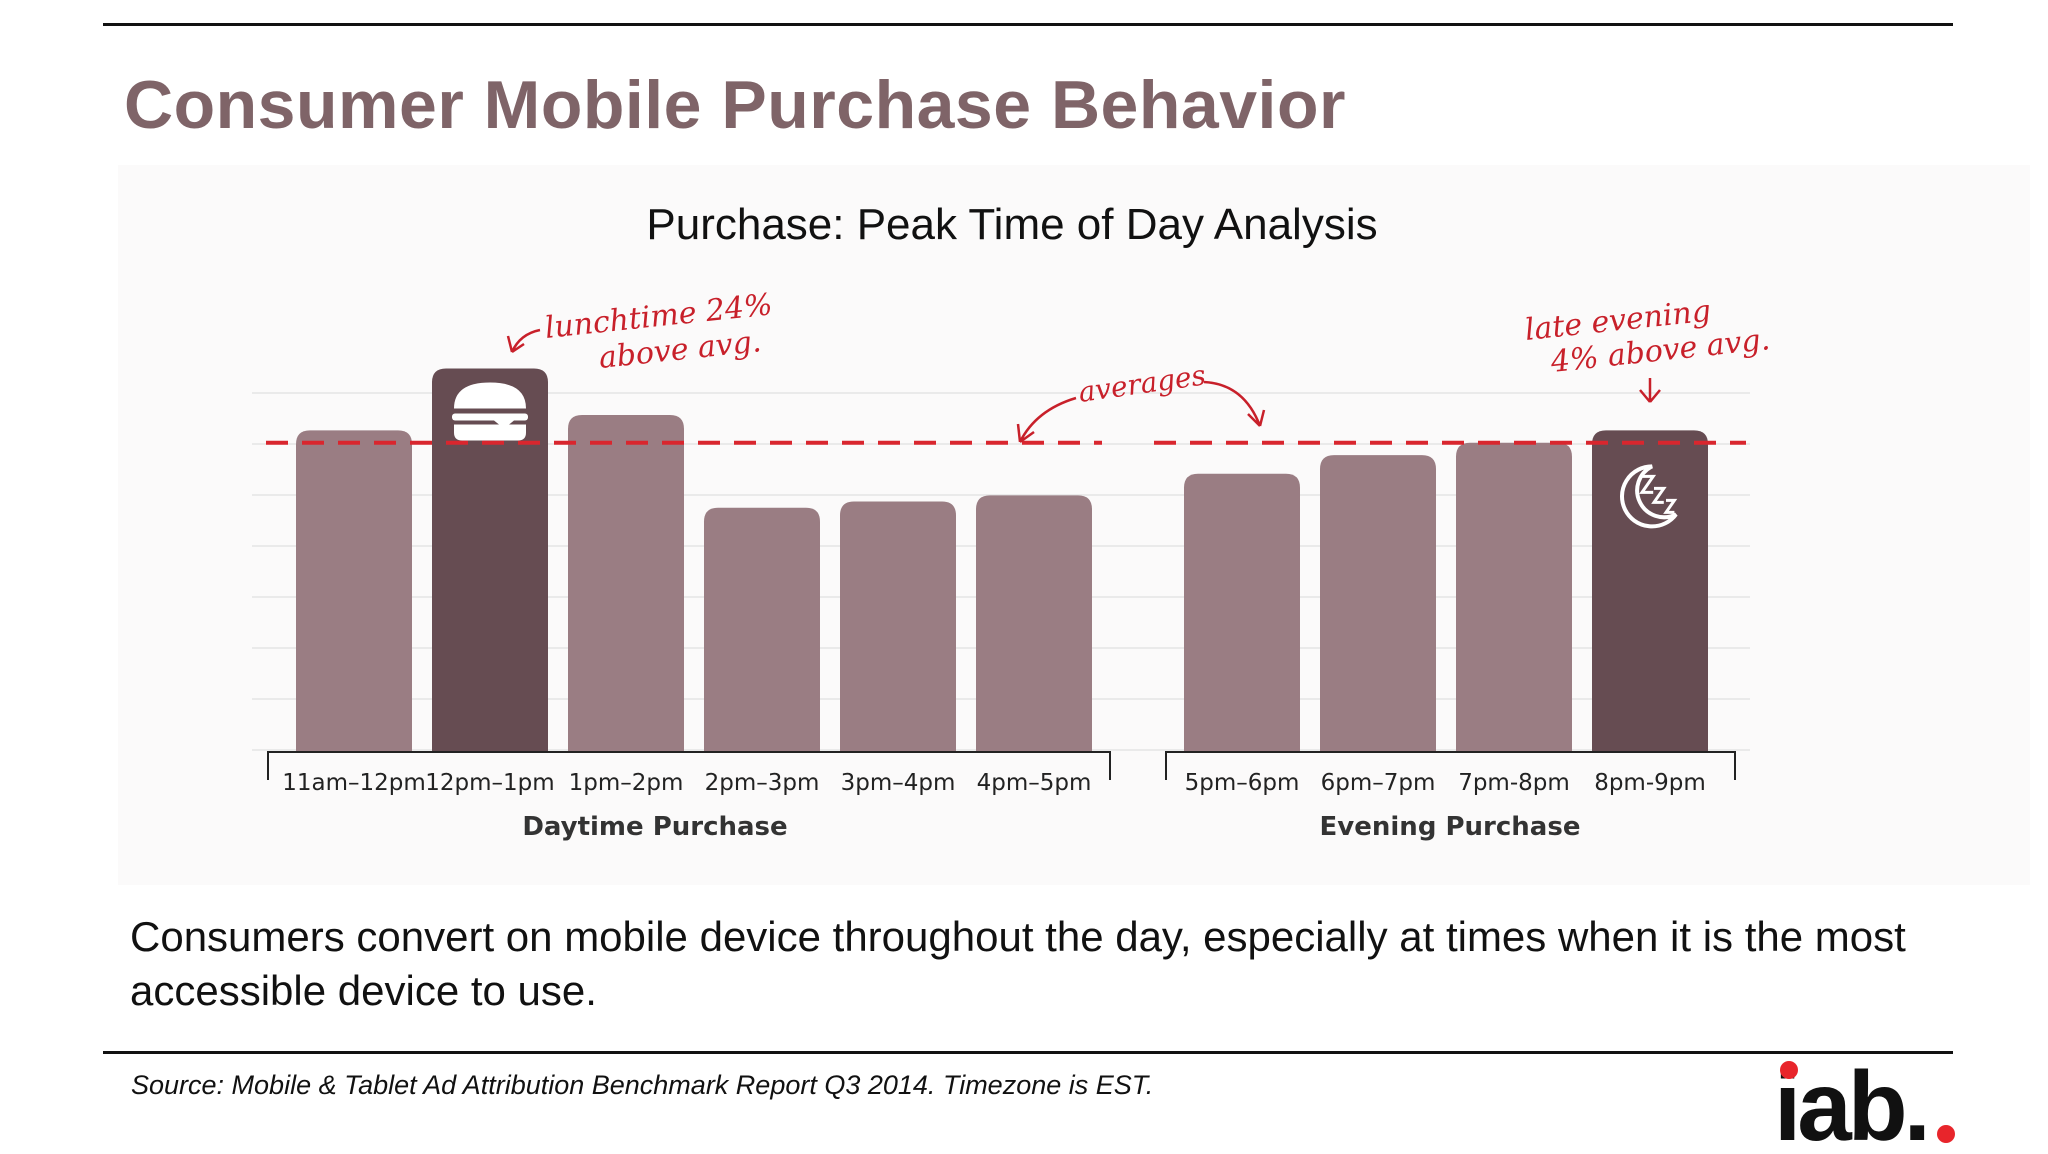  Describe the element at coordinates (1012, 224) in the screenshot. I see `chart-title: Purchase: Peak Time of Day Analysis` at that location.